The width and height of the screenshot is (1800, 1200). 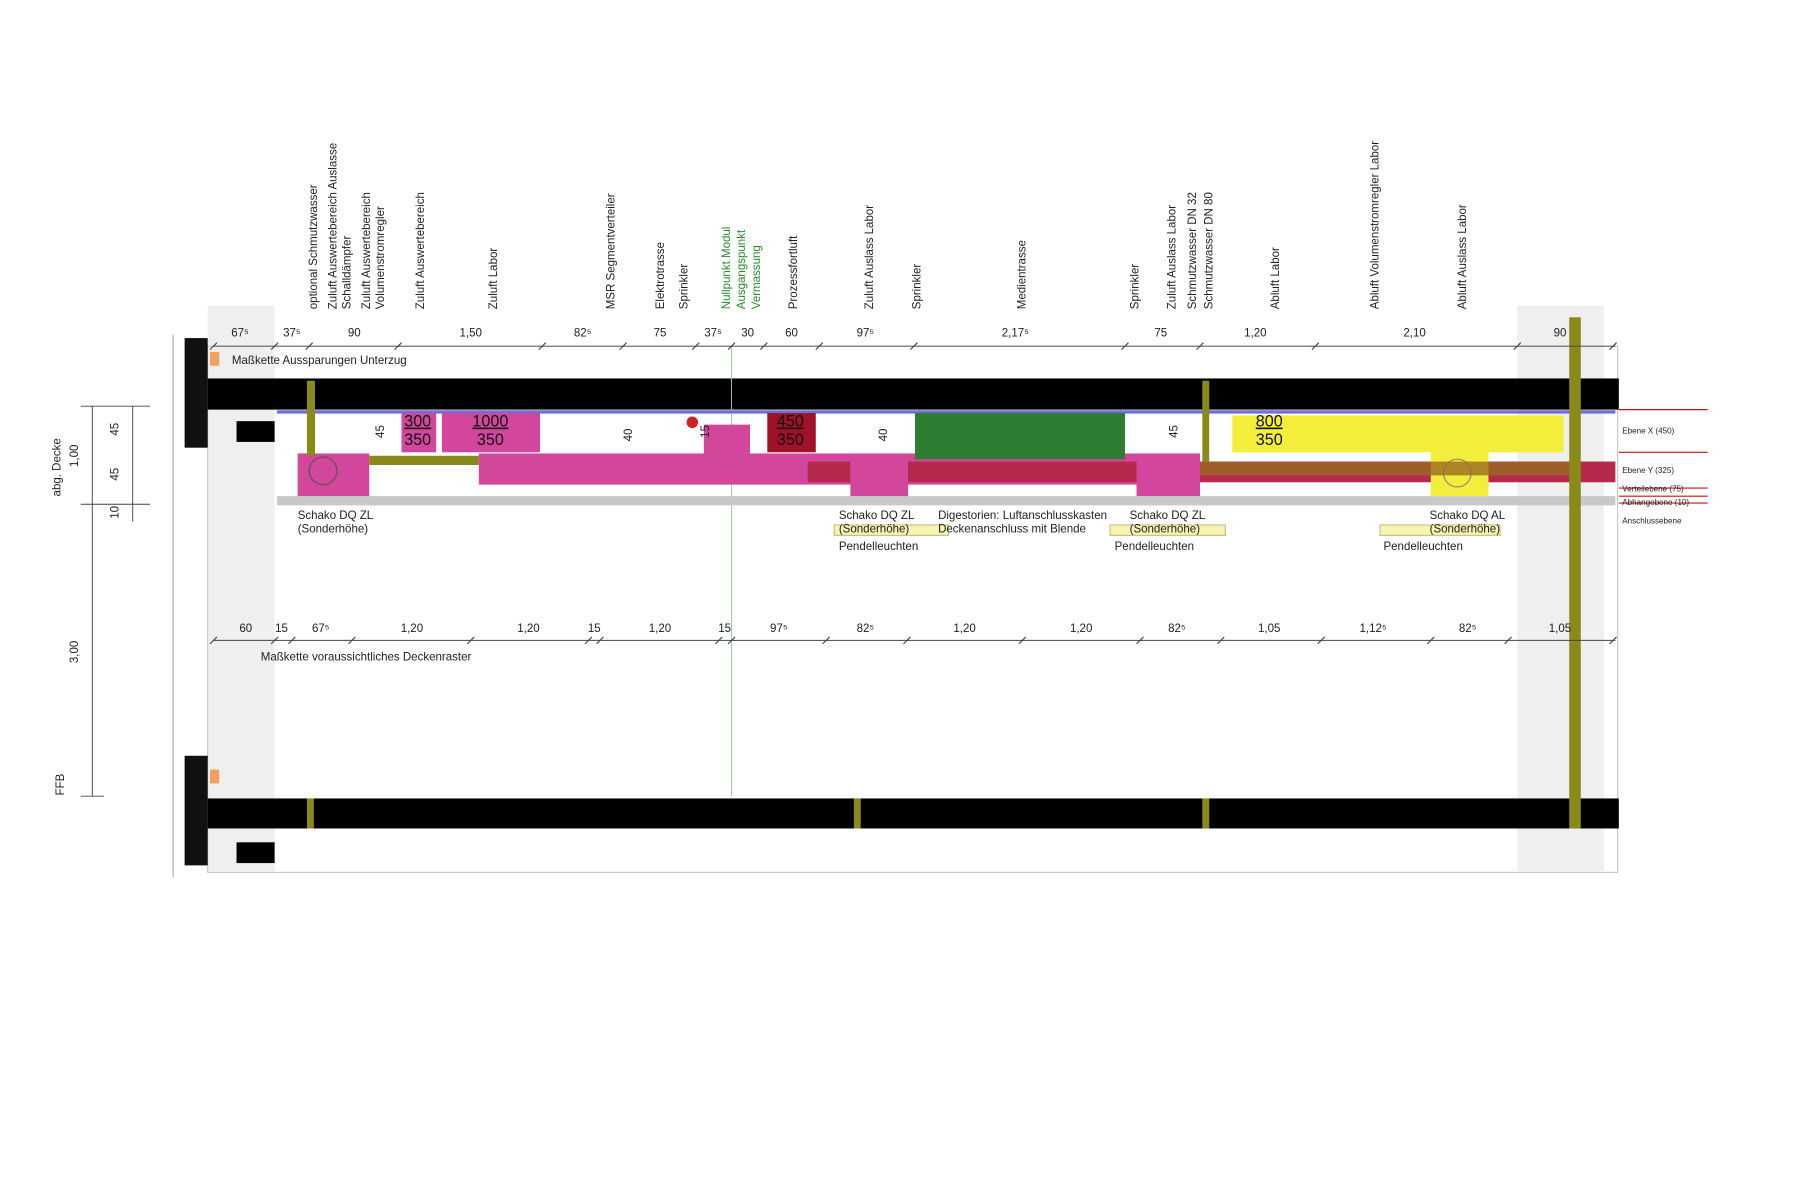 What do you see at coordinates (1015, 334) in the screenshot?
I see `top-dimension: 2,17⁵` at bounding box center [1015, 334].